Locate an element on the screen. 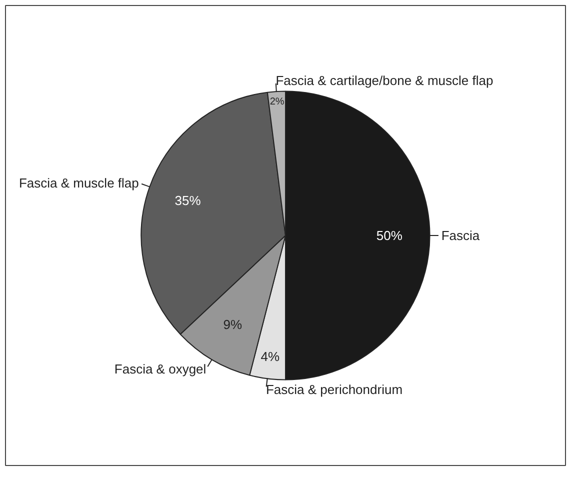  data-label: 4% is located at coordinates (270, 356).